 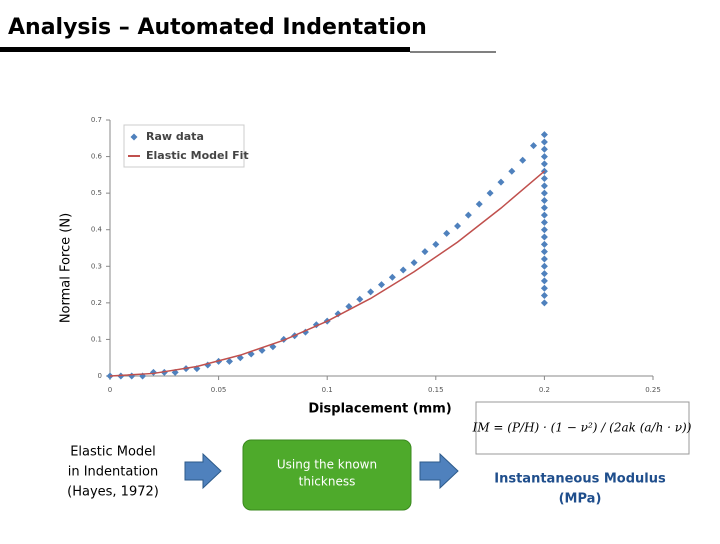 I want to click on y-tick-label: 0.7, so click(x=96, y=120).